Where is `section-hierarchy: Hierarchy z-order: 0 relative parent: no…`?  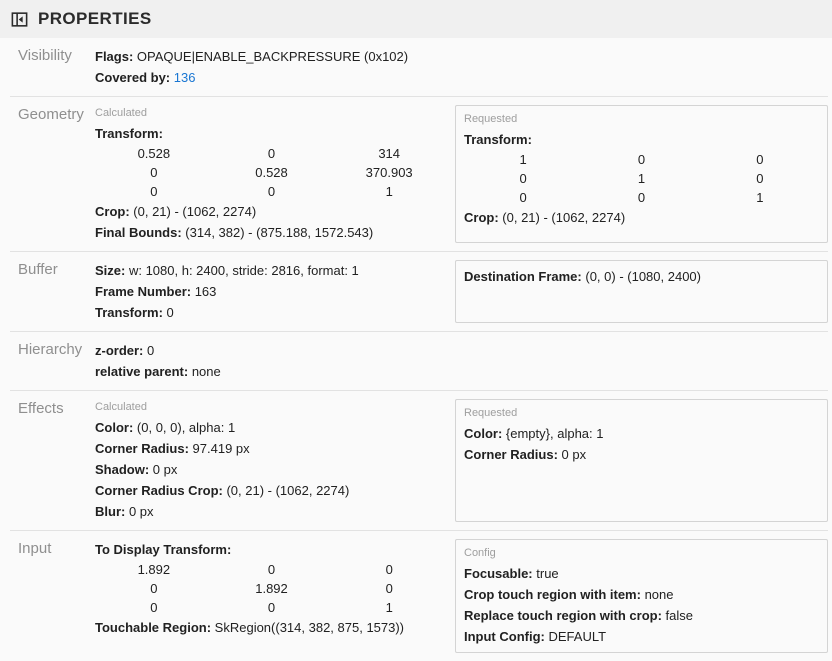 section-hierarchy: Hierarchy z-order: 0 relative parent: no… is located at coordinates (419, 361).